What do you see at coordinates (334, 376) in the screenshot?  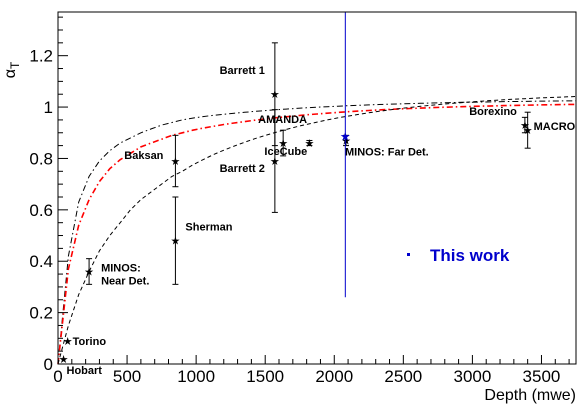 I see `x-tick-label: 2000` at bounding box center [334, 376].